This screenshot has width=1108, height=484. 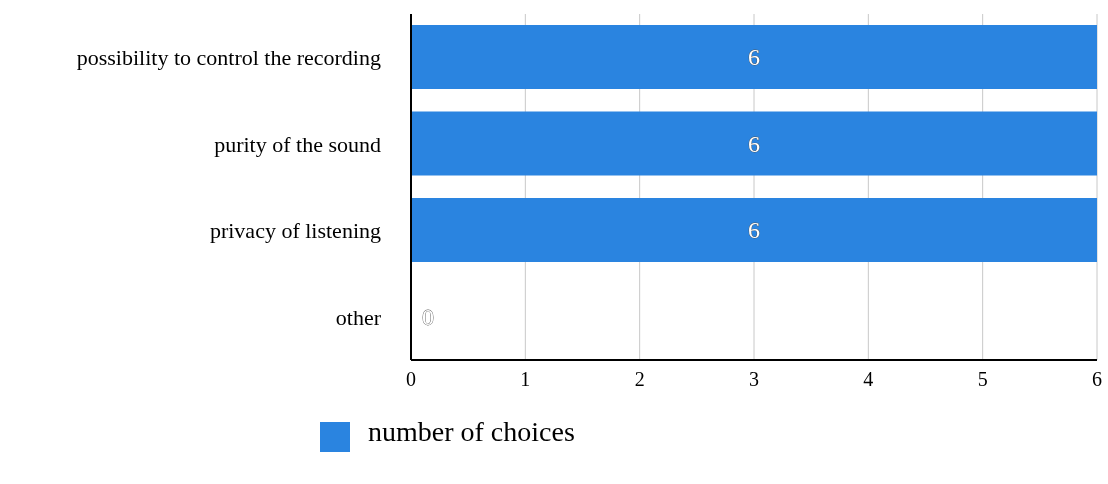 What do you see at coordinates (525, 379) in the screenshot?
I see `x-tick-label: 1` at bounding box center [525, 379].